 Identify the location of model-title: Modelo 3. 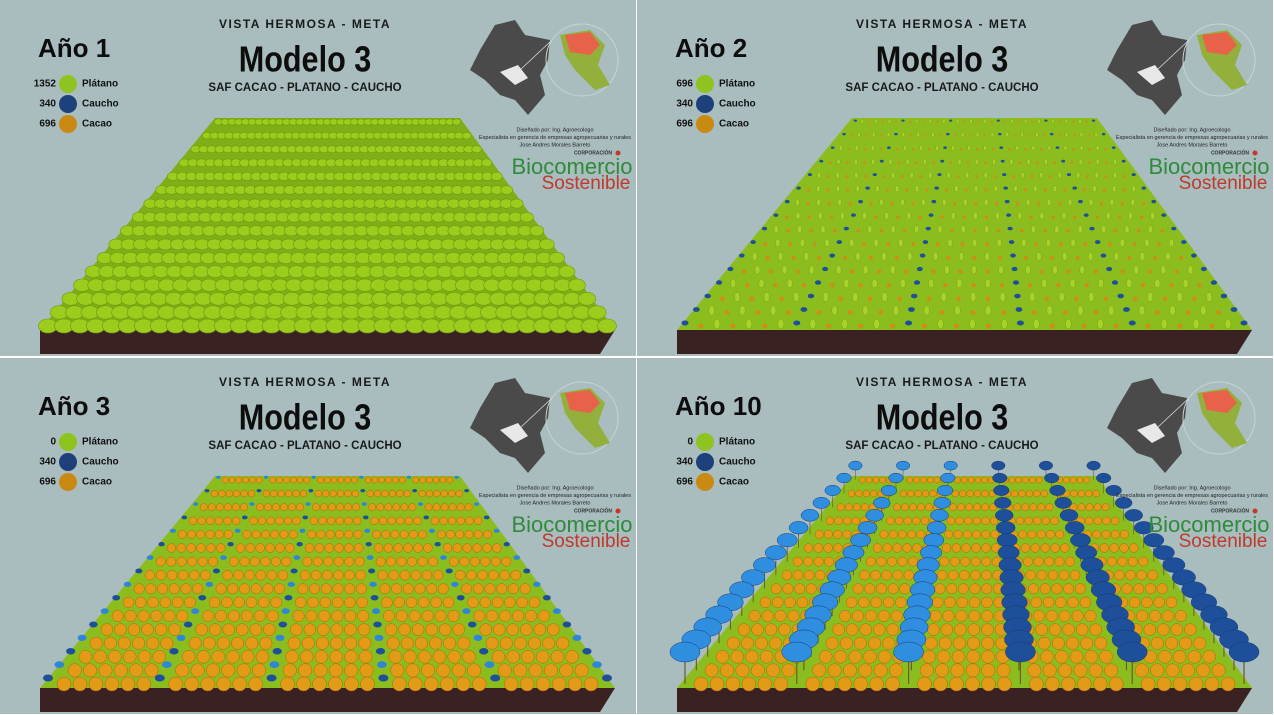
(305, 418).